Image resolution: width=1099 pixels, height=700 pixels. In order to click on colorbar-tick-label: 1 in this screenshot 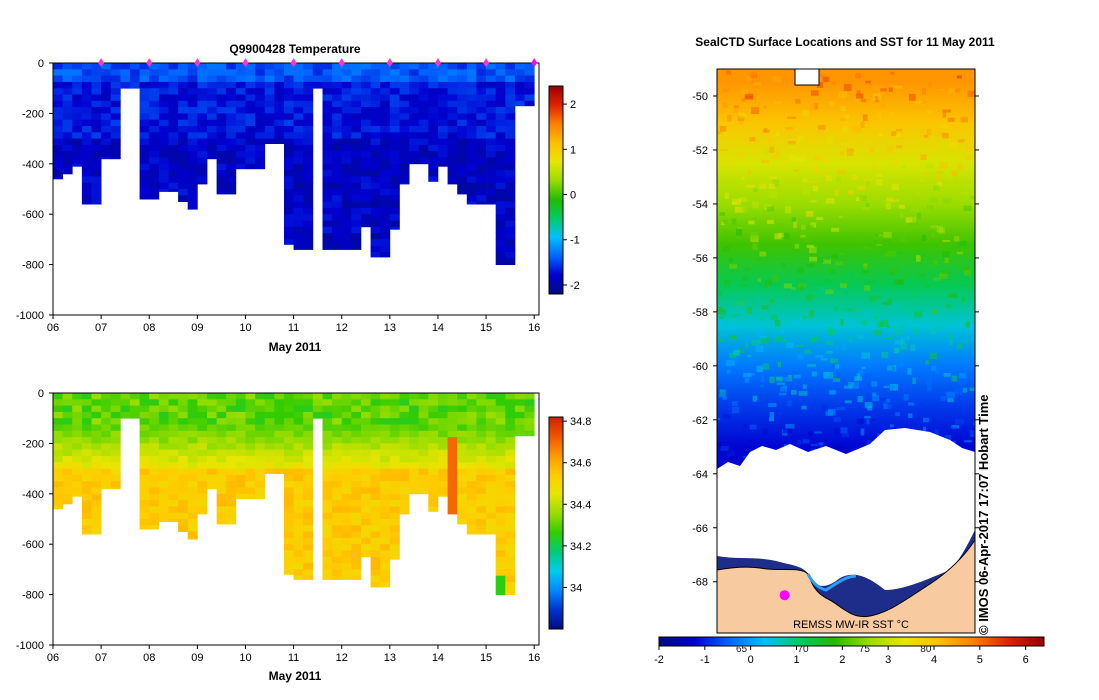, I will do `click(573, 150)`.